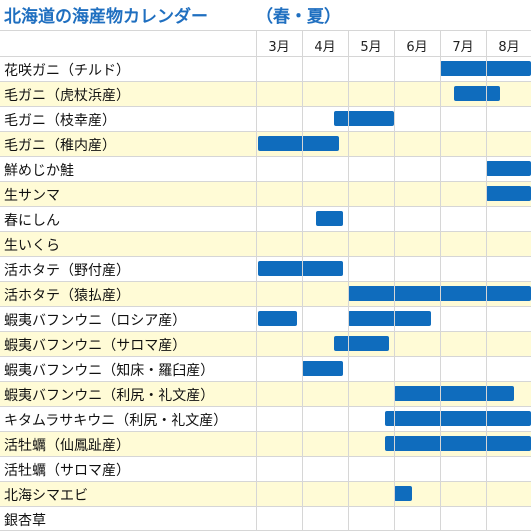 The width and height of the screenshot is (531, 531). What do you see at coordinates (60, 121) in the screenshot?
I see `row-label: 毛ガニ（枝幸産）` at bounding box center [60, 121].